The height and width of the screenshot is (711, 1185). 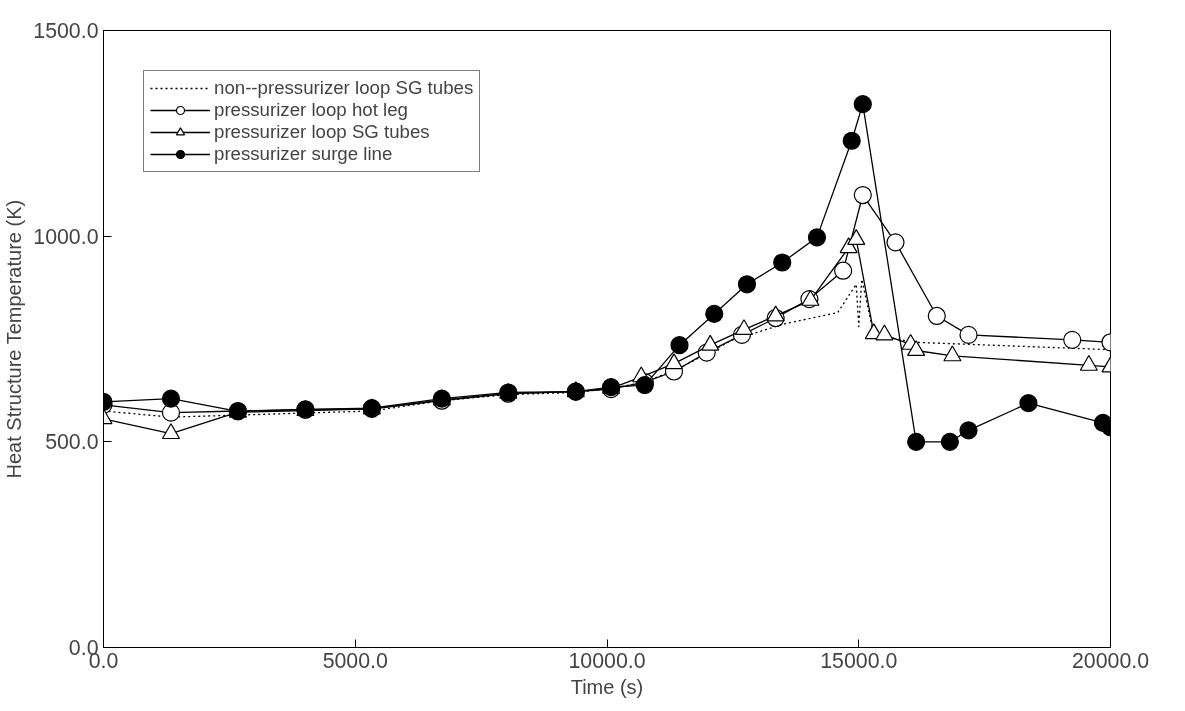 I want to click on y-tick-label: 1500.0, so click(x=66, y=31).